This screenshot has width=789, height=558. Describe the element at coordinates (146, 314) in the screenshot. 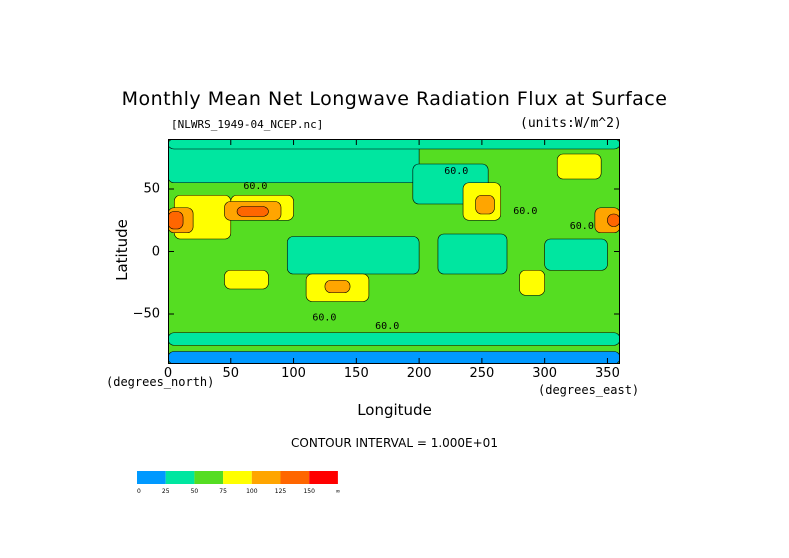

I see `y-tick-label: −50` at that location.